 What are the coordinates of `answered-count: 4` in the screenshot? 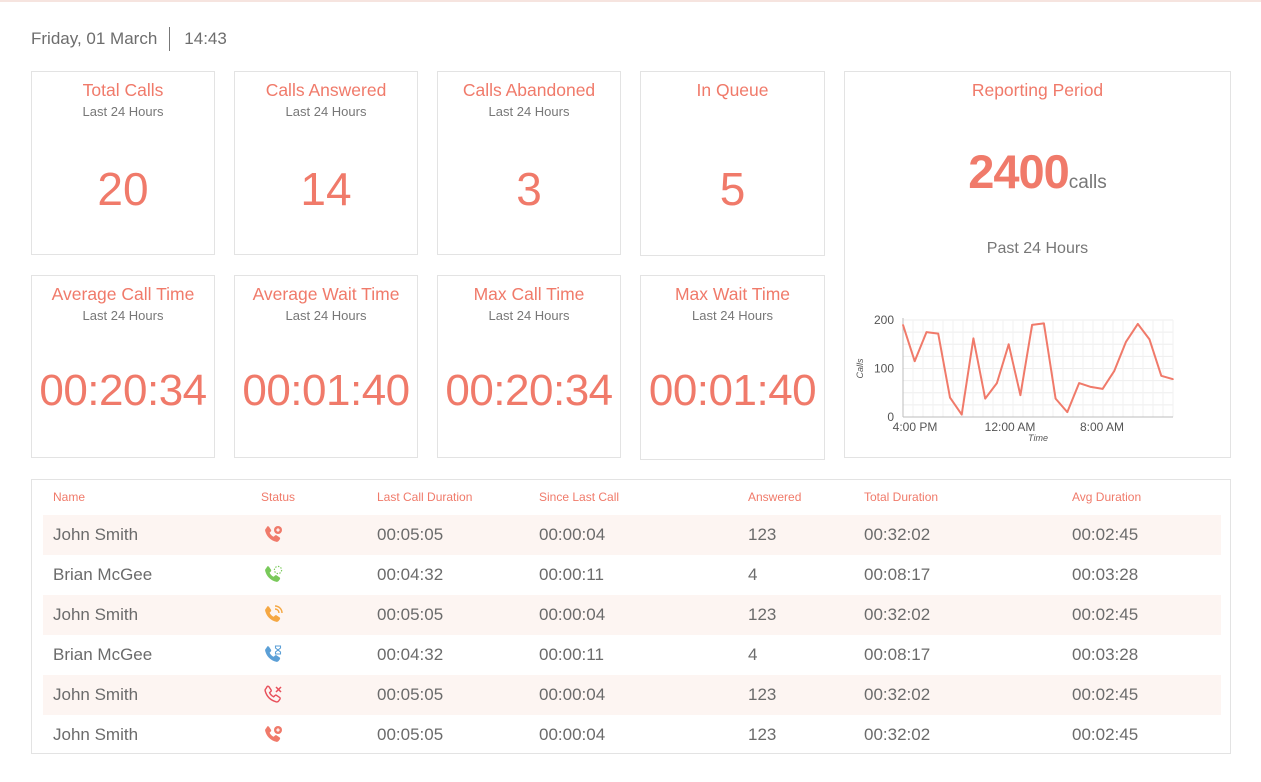 It's located at (753, 574).